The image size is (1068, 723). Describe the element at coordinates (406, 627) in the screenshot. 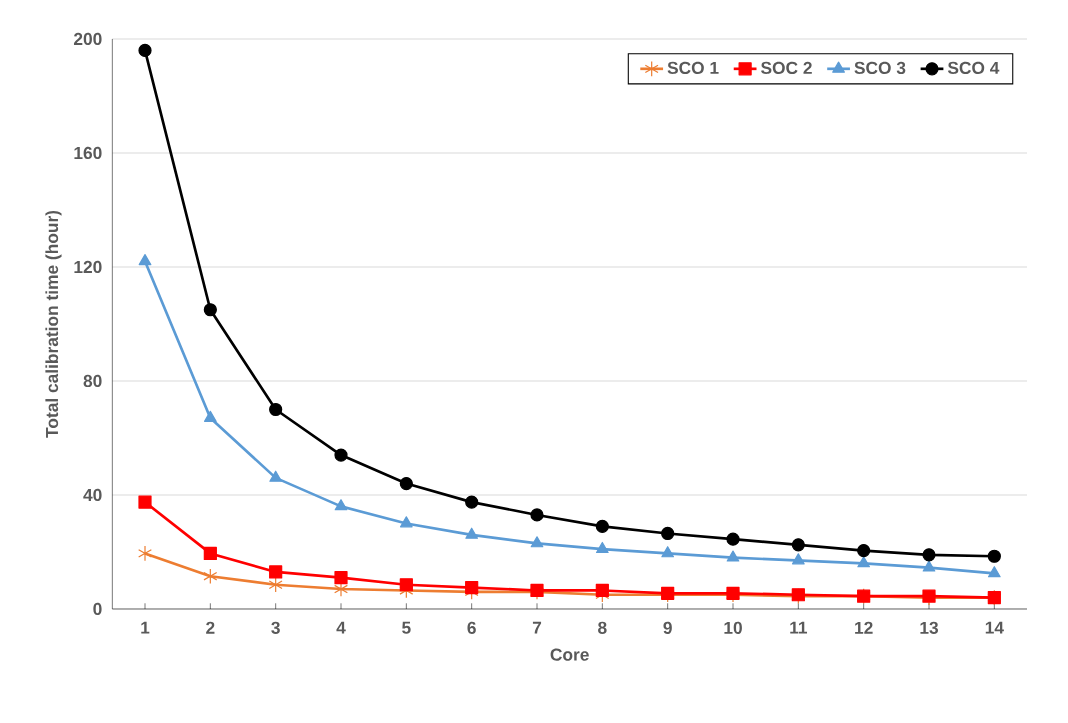

I see `x-tick-label: 5` at that location.